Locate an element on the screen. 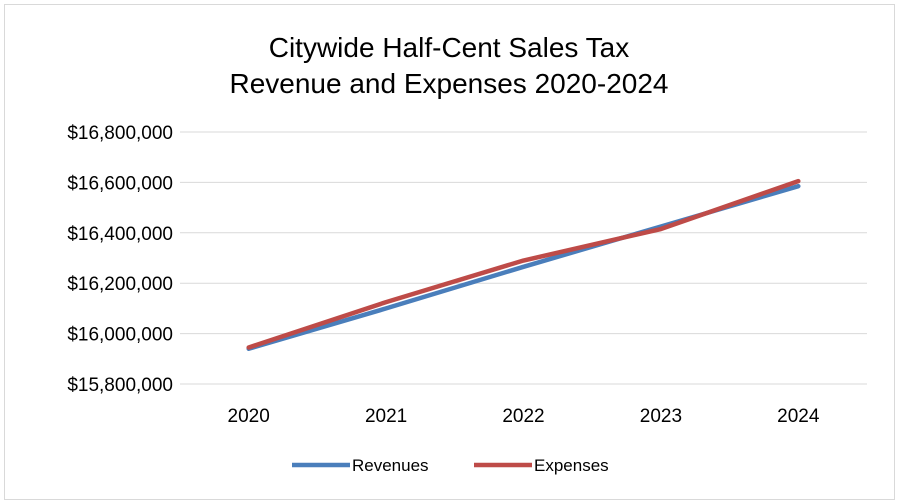 Image resolution: width=899 pixels, height=504 pixels. chart-title-line-2: Revenue and Expenses 2020-2024 is located at coordinates (448, 83).